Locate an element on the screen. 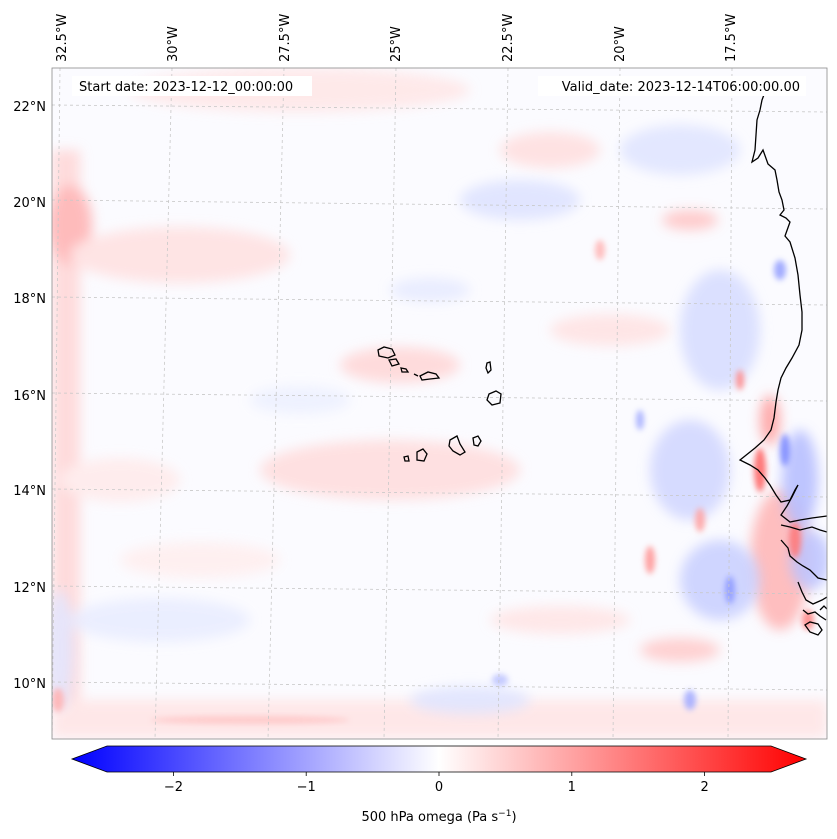 This screenshot has height=839, width=837. coastline is located at coordinates (782, 357).